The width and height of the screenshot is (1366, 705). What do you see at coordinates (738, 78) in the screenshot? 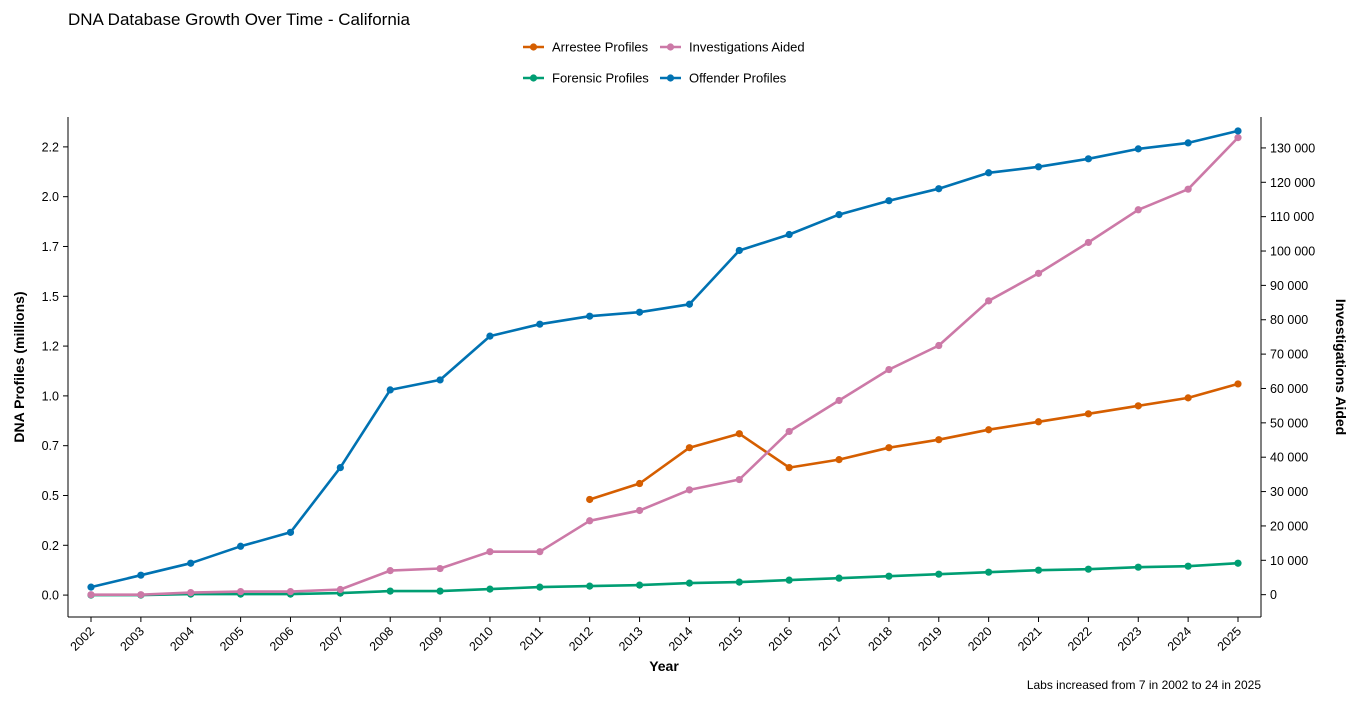
I see `legend-label: Offender Profiles` at bounding box center [738, 78].